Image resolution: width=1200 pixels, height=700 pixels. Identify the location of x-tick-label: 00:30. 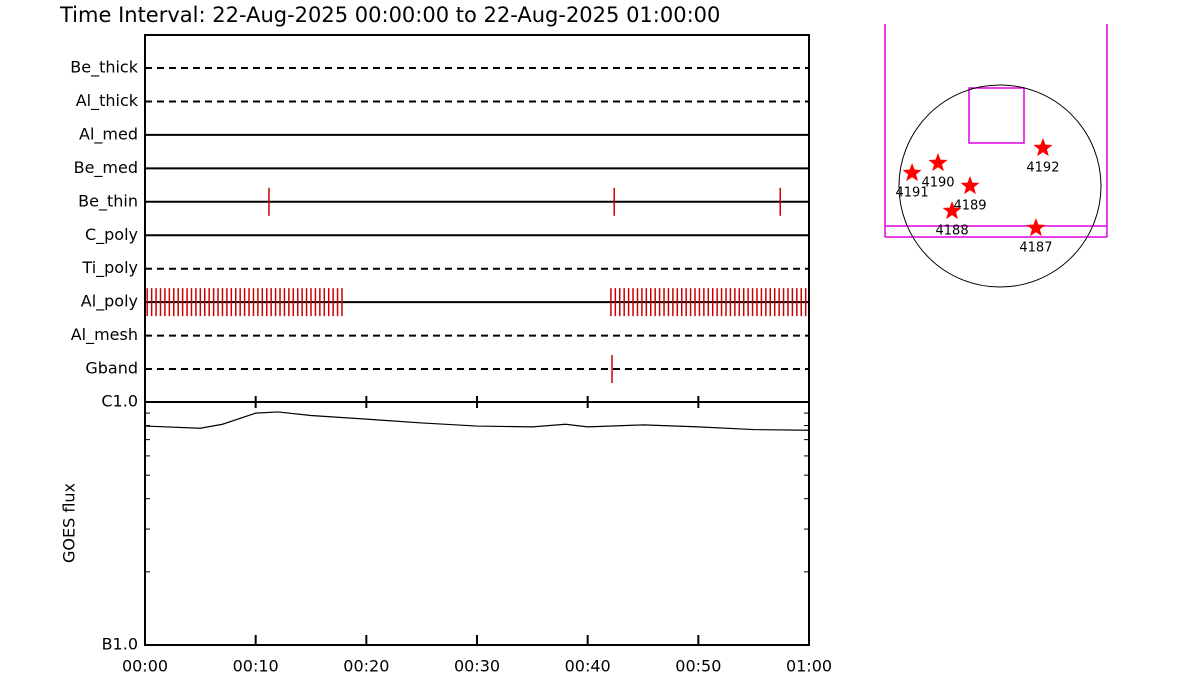
(477, 666).